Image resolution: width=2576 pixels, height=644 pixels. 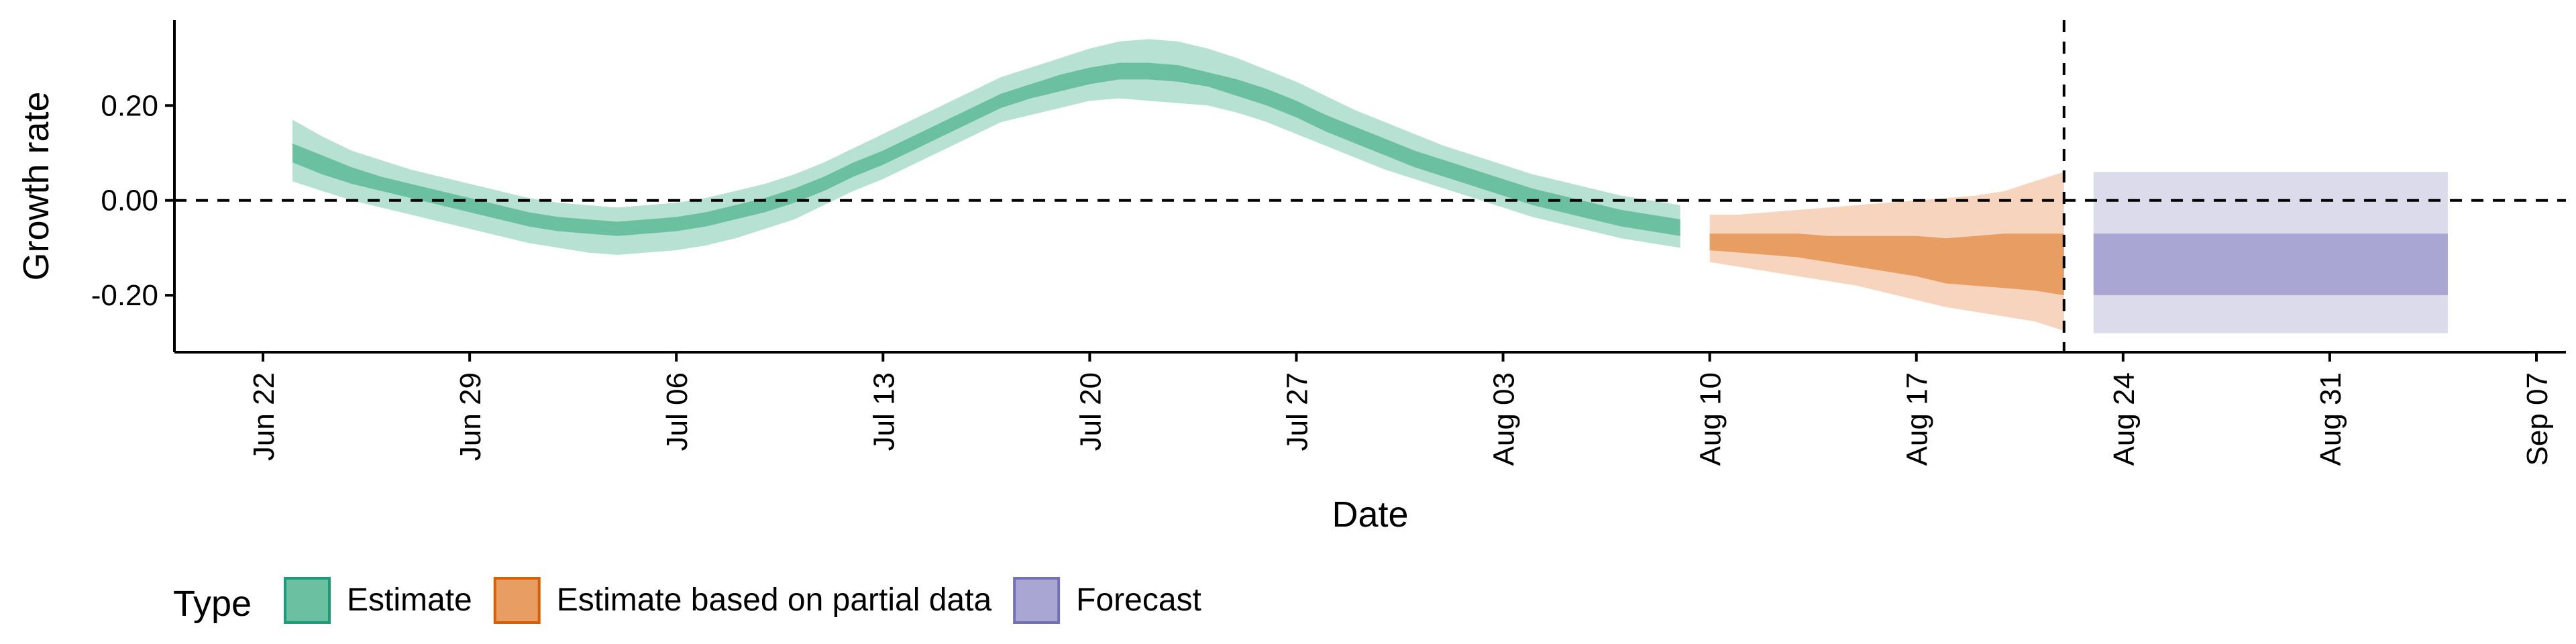 I want to click on y-axis-title: Growth rate, so click(x=36, y=185).